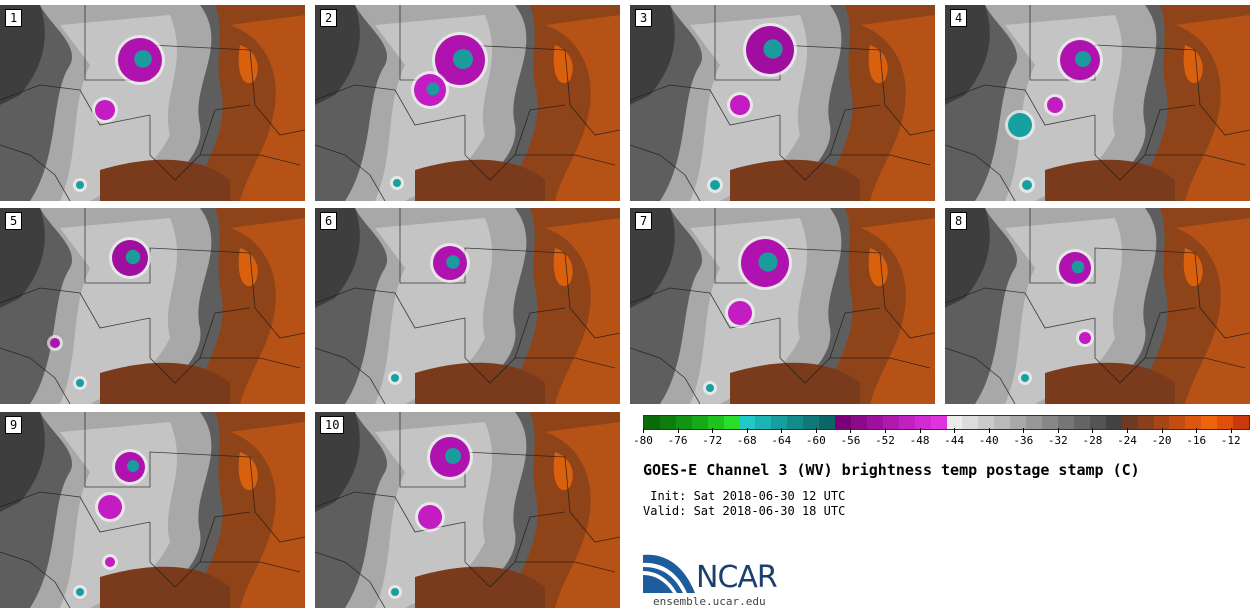  What do you see at coordinates (954, 440) in the screenshot?
I see `colorbar-tick-label: -44` at bounding box center [954, 440].